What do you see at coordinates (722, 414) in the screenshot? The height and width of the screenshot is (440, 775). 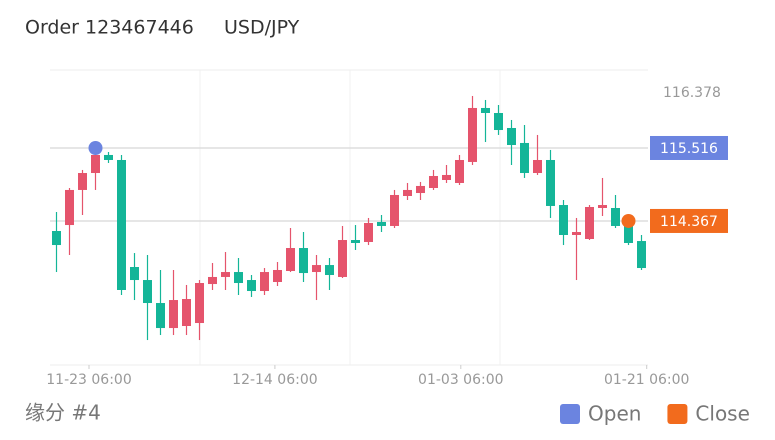 I see `legend-label: Close` at bounding box center [722, 414].